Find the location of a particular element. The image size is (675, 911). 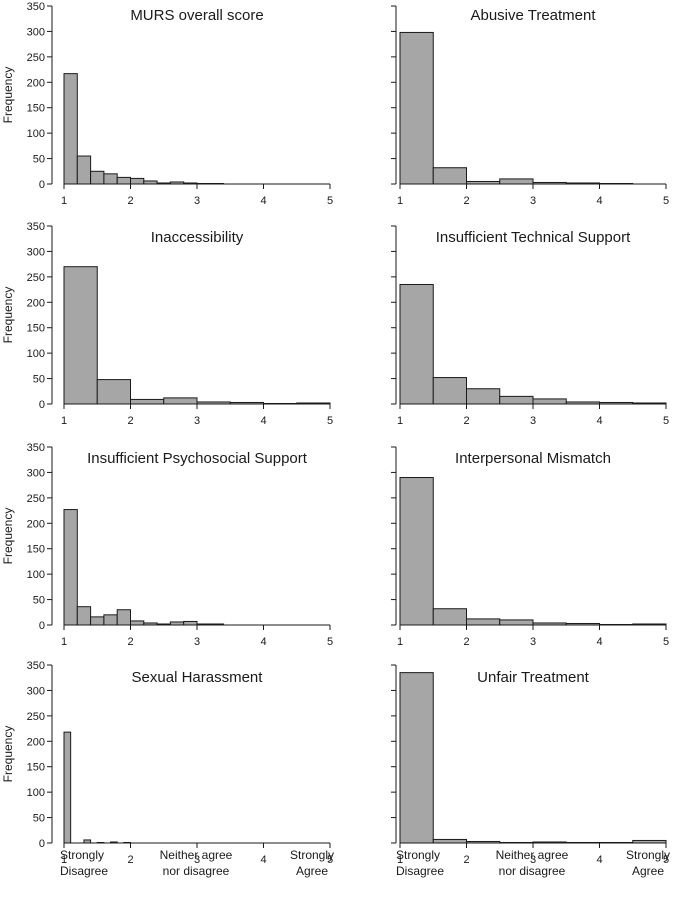

cat-neither-line2-right: nor disagree is located at coordinates (532, 871).